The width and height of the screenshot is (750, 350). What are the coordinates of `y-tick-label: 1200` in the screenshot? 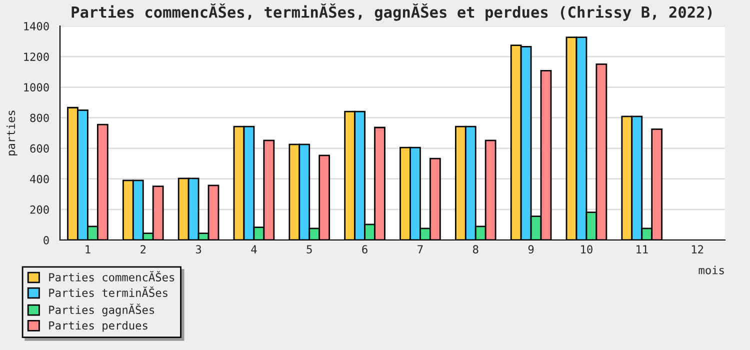 It's located at (36, 56).